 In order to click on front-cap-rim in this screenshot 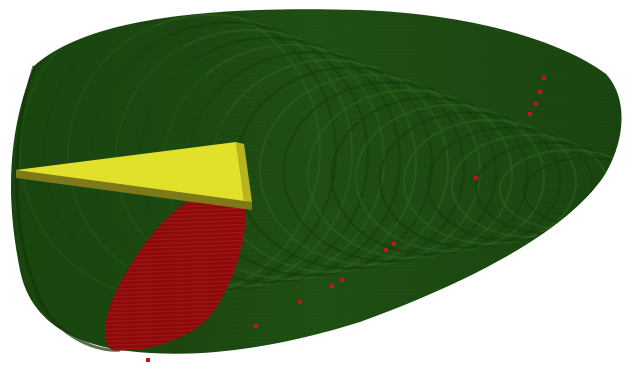, I will do `click(68, 208)`.